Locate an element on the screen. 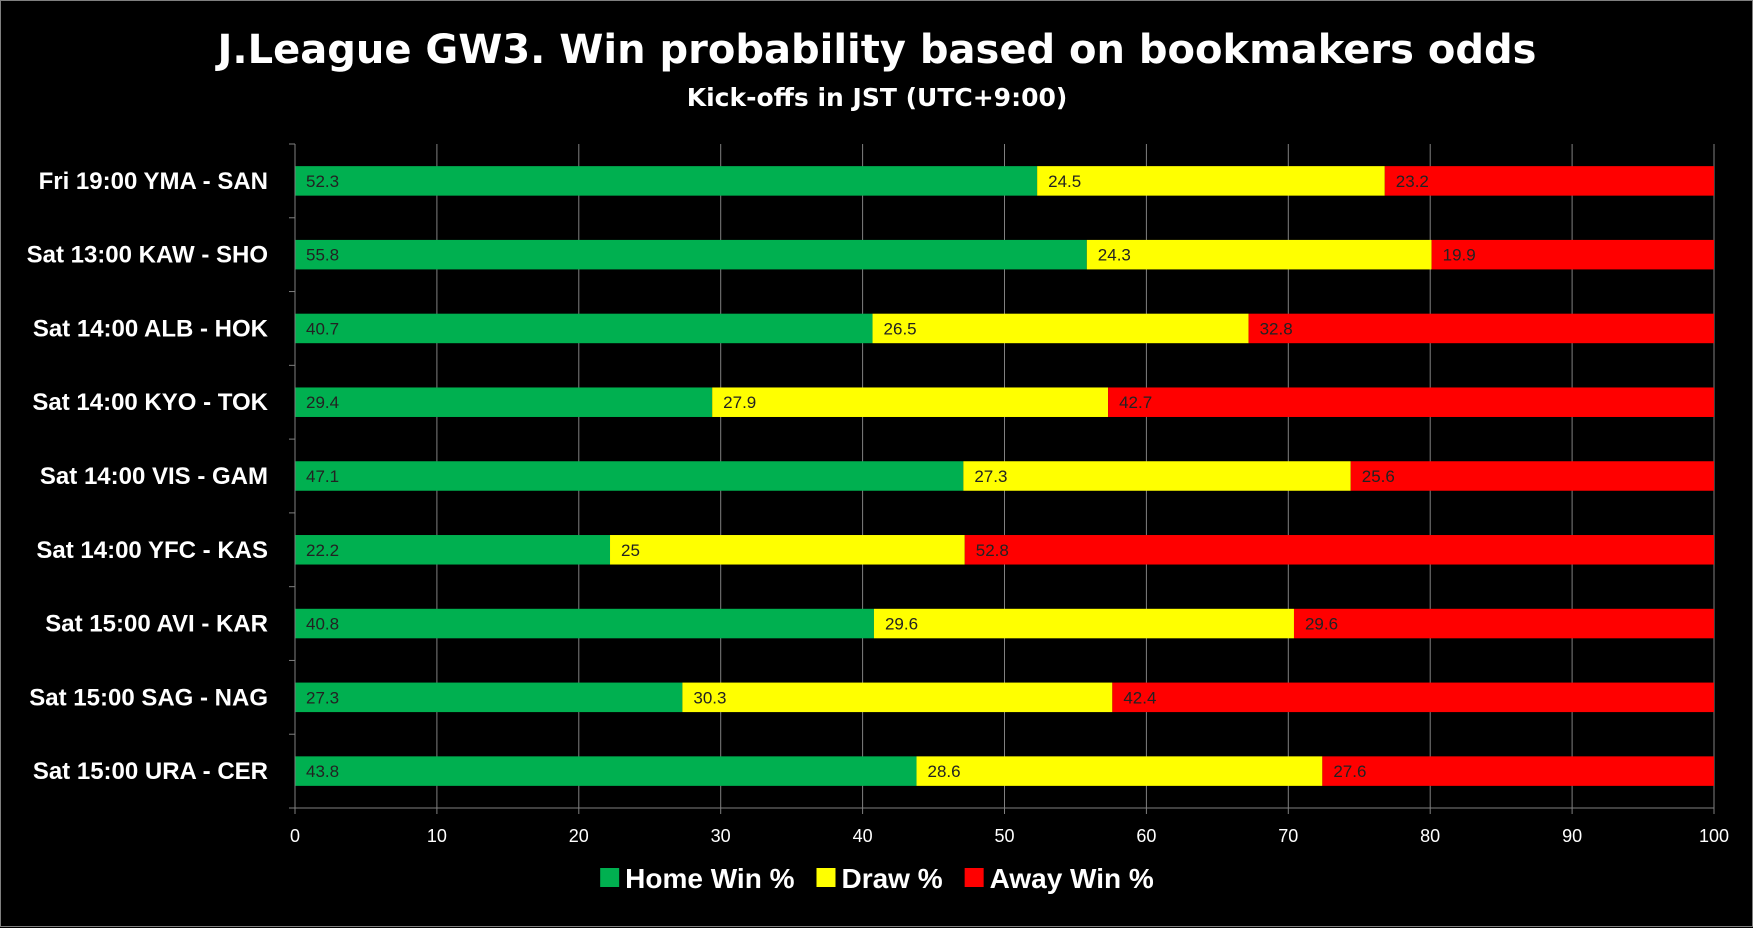 The image size is (1753, 928). data-label: 25 is located at coordinates (630, 550).